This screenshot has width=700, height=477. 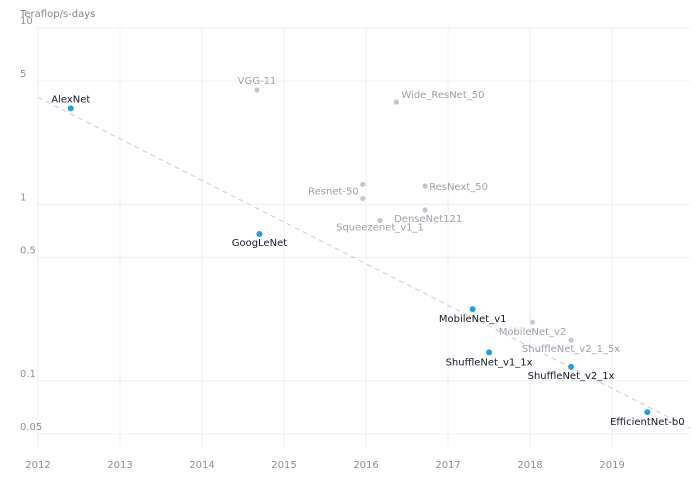 I want to click on model-label: ShuffleNet_v1_1x, so click(x=489, y=362).